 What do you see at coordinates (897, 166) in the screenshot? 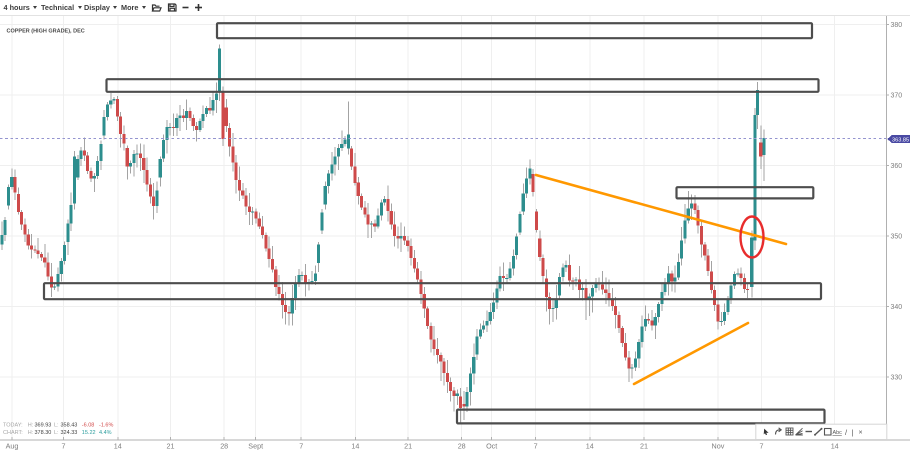
I see `svg-text: 360` at bounding box center [897, 166].